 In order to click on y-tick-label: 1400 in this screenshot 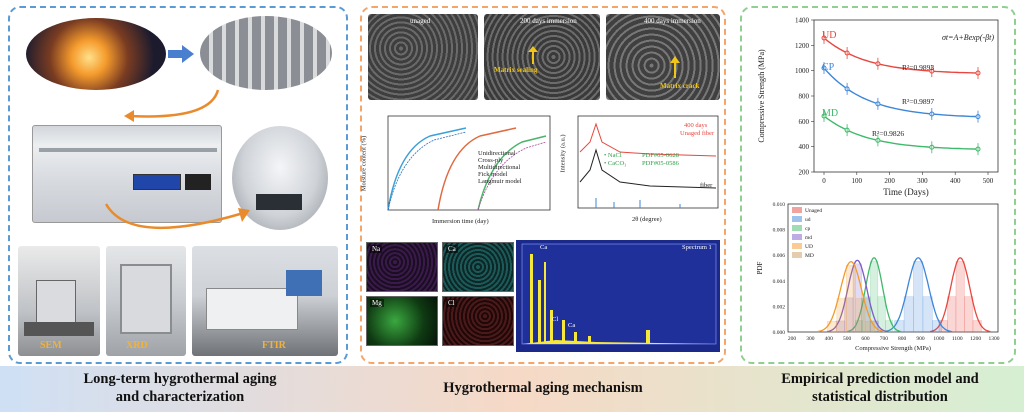, I will do `click(802, 21)`.